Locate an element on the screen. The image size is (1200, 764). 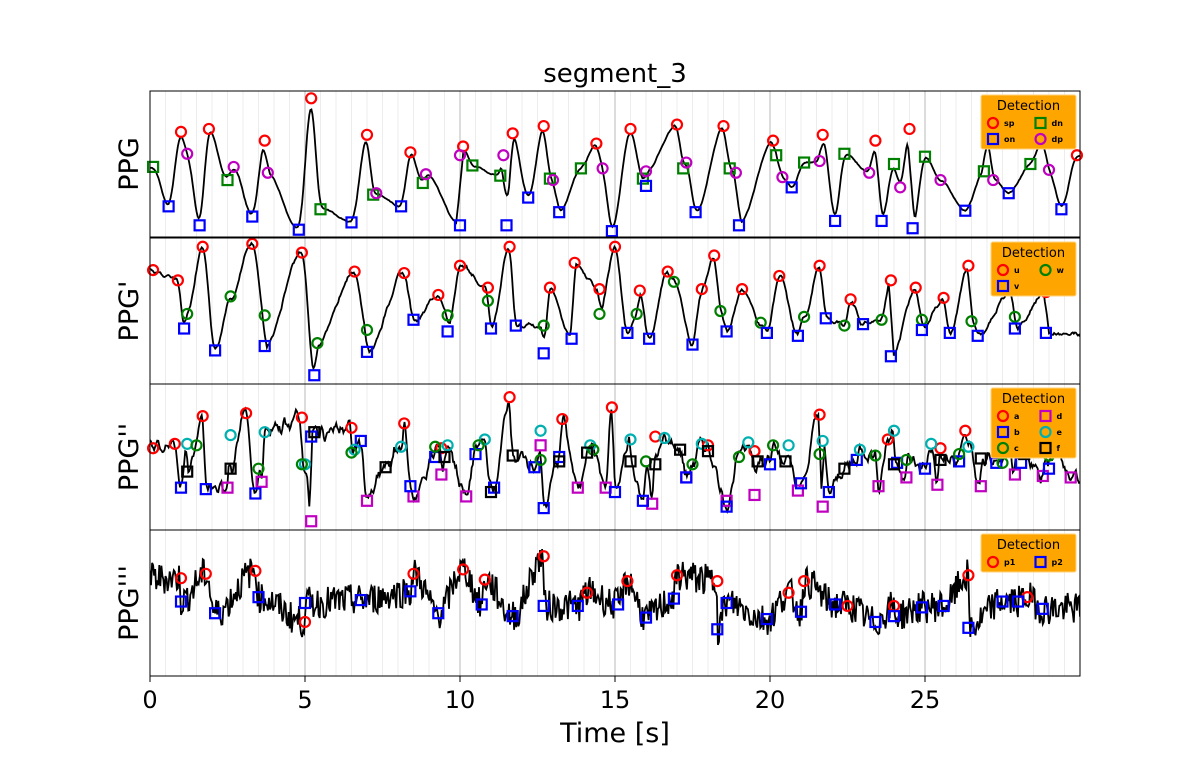
legend-marker-b is located at coordinates (1003, 432).